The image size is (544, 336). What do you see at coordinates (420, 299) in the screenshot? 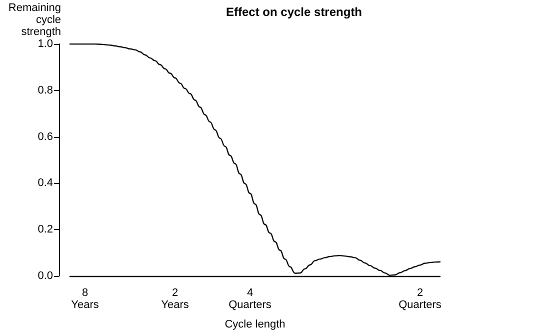
I see `x-tick-label: 2 Quarters` at bounding box center [420, 299].